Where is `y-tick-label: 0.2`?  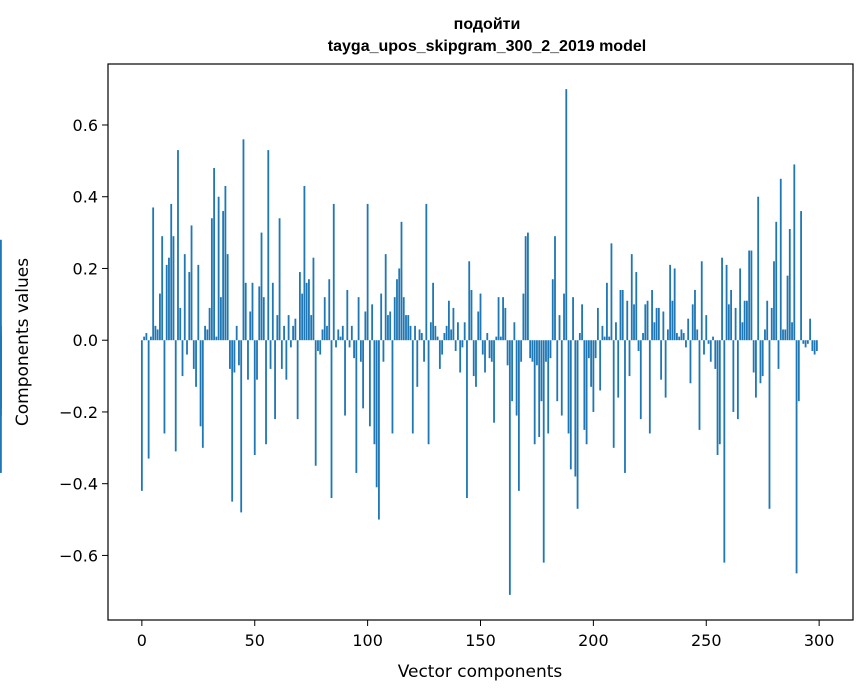 y-tick-label: 0.2 is located at coordinates (85, 268).